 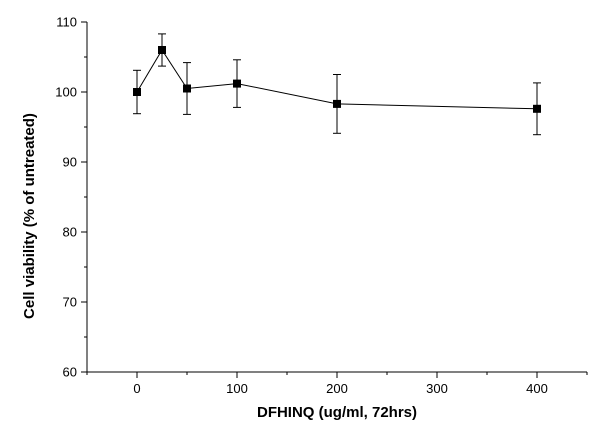 I want to click on x-axis-title: DFHINQ (ug/ml, 72hrs), so click(x=337, y=412).